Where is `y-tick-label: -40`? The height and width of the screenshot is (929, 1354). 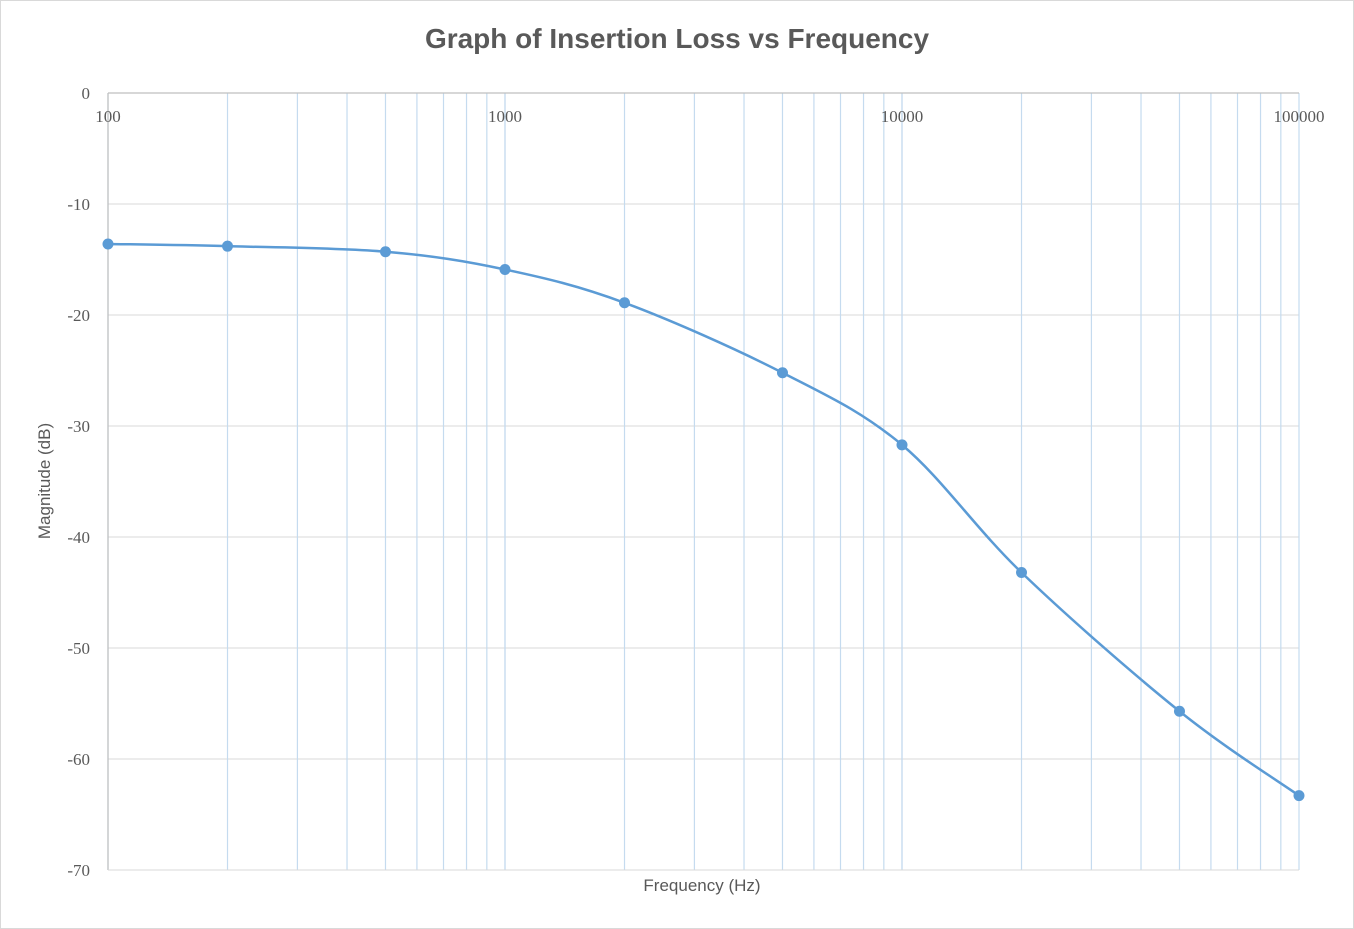 y-tick-label: -40 is located at coordinates (78, 537).